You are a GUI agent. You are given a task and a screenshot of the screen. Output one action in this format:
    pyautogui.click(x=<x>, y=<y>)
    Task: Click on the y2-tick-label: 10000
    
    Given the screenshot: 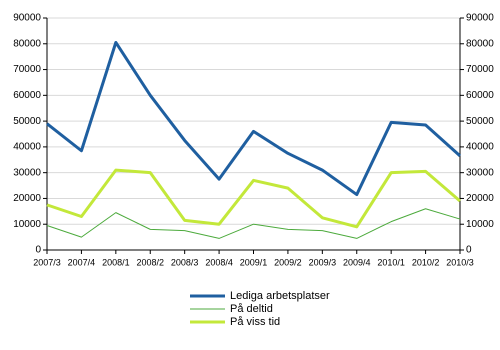 What is the action you would take?
    pyautogui.click(x=480, y=224)
    